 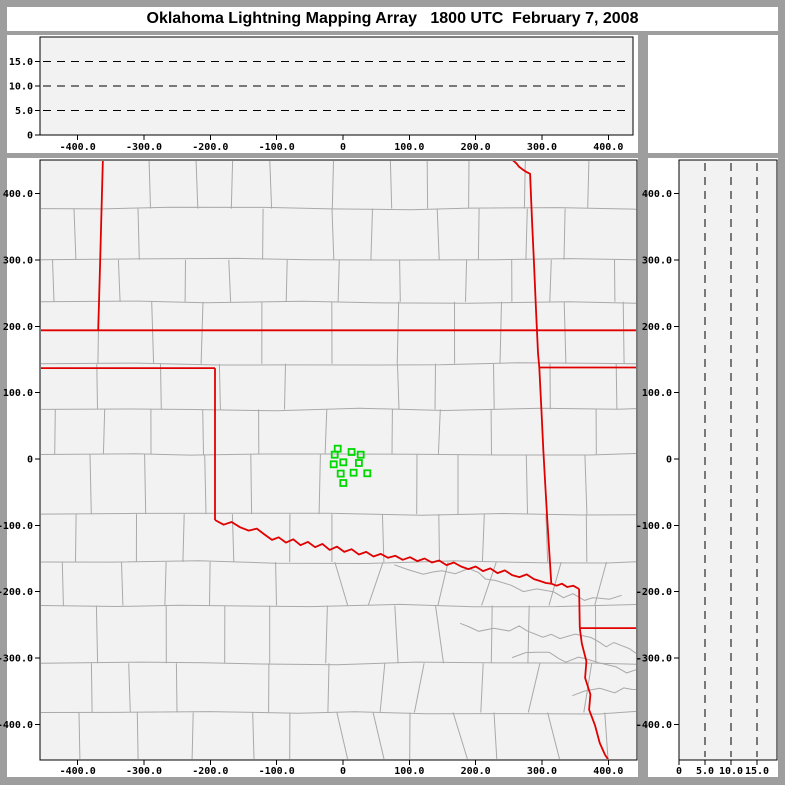 I want to click on altitude-vs-north-south-plot-area, so click(x=728, y=460).